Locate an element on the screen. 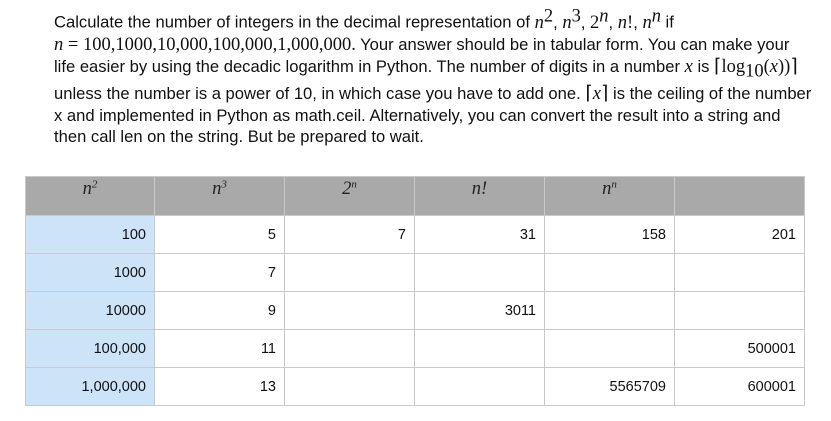  table-row: 1000 7 is located at coordinates (415, 272).